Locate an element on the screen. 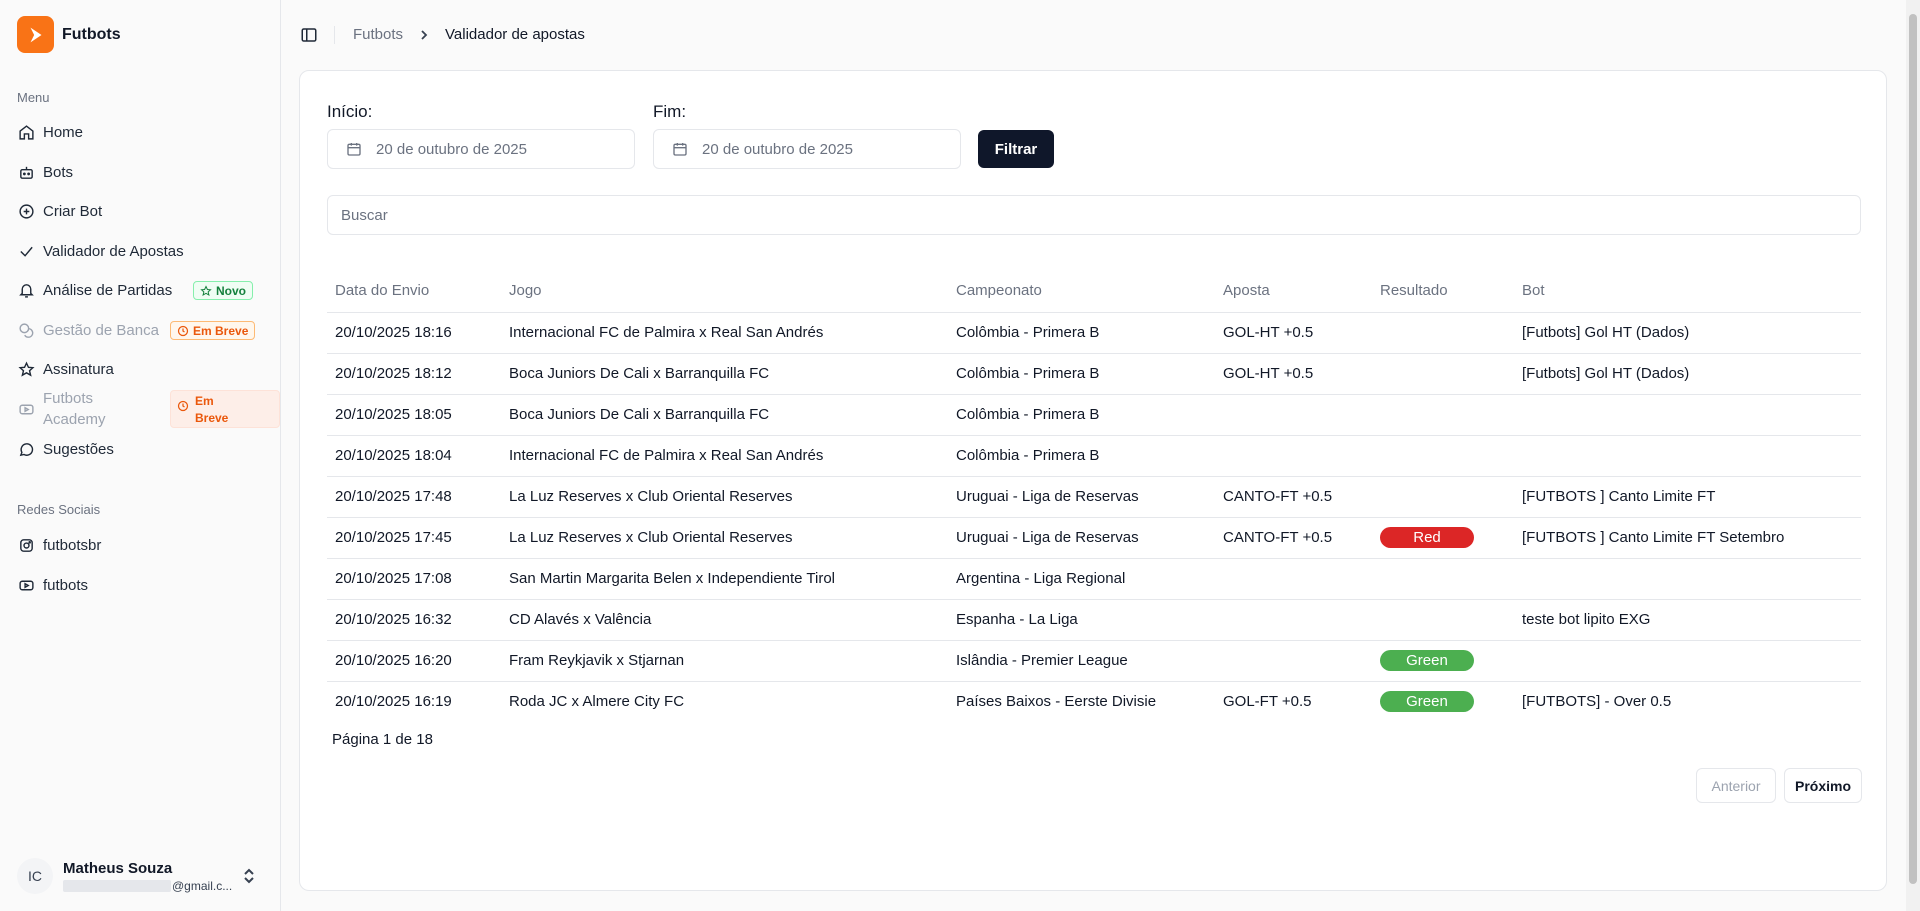 The height and width of the screenshot is (911, 1920). sidebar-toggle-icon is located at coordinates (309, 35).